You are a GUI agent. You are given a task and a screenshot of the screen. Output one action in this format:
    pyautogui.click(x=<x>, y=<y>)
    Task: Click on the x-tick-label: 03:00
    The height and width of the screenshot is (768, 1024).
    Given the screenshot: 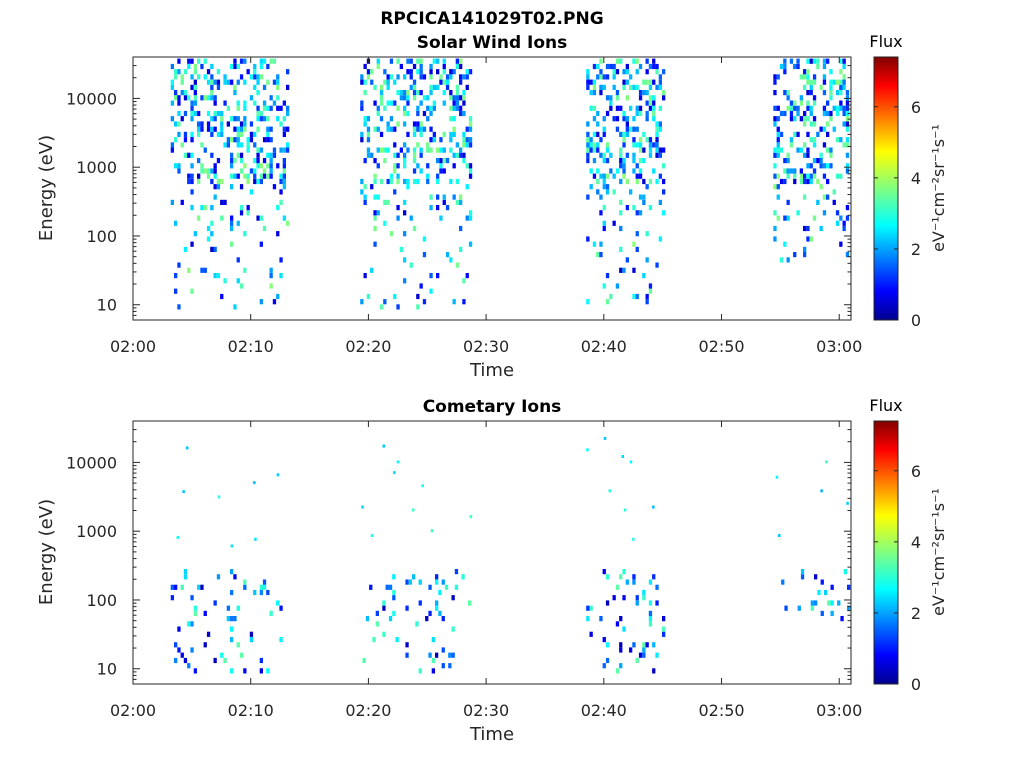 What is the action you would take?
    pyautogui.click(x=839, y=346)
    